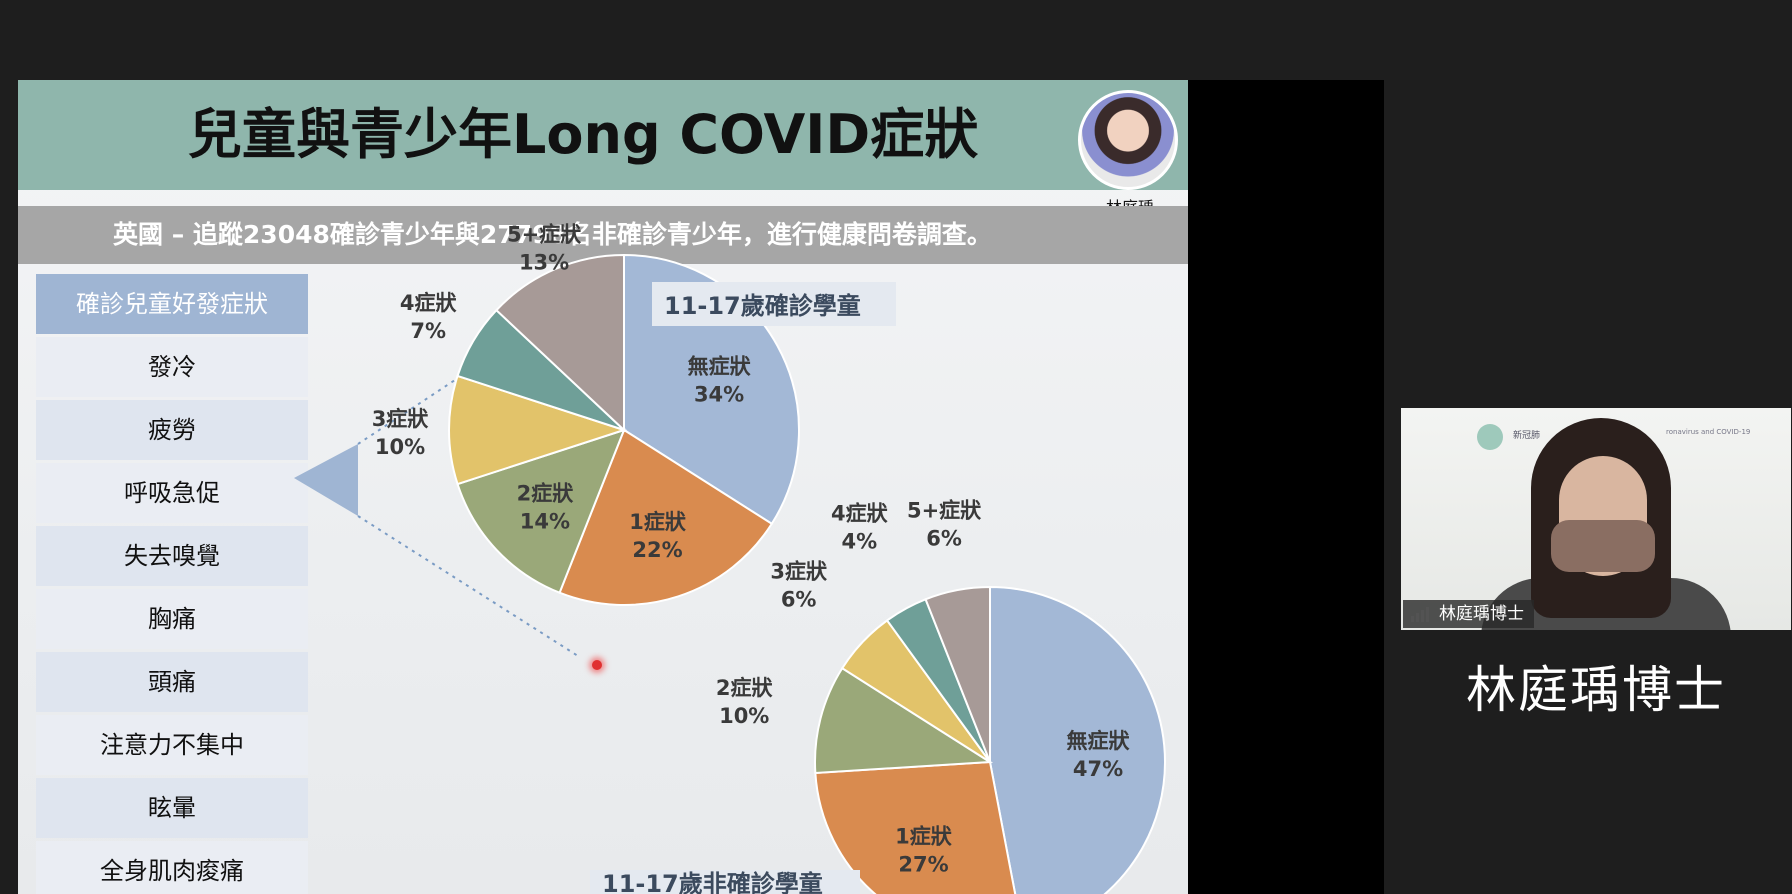 The height and width of the screenshot is (894, 1792). I want to click on webcam-name-tag: 林庭瑀博士, so click(1468, 614).